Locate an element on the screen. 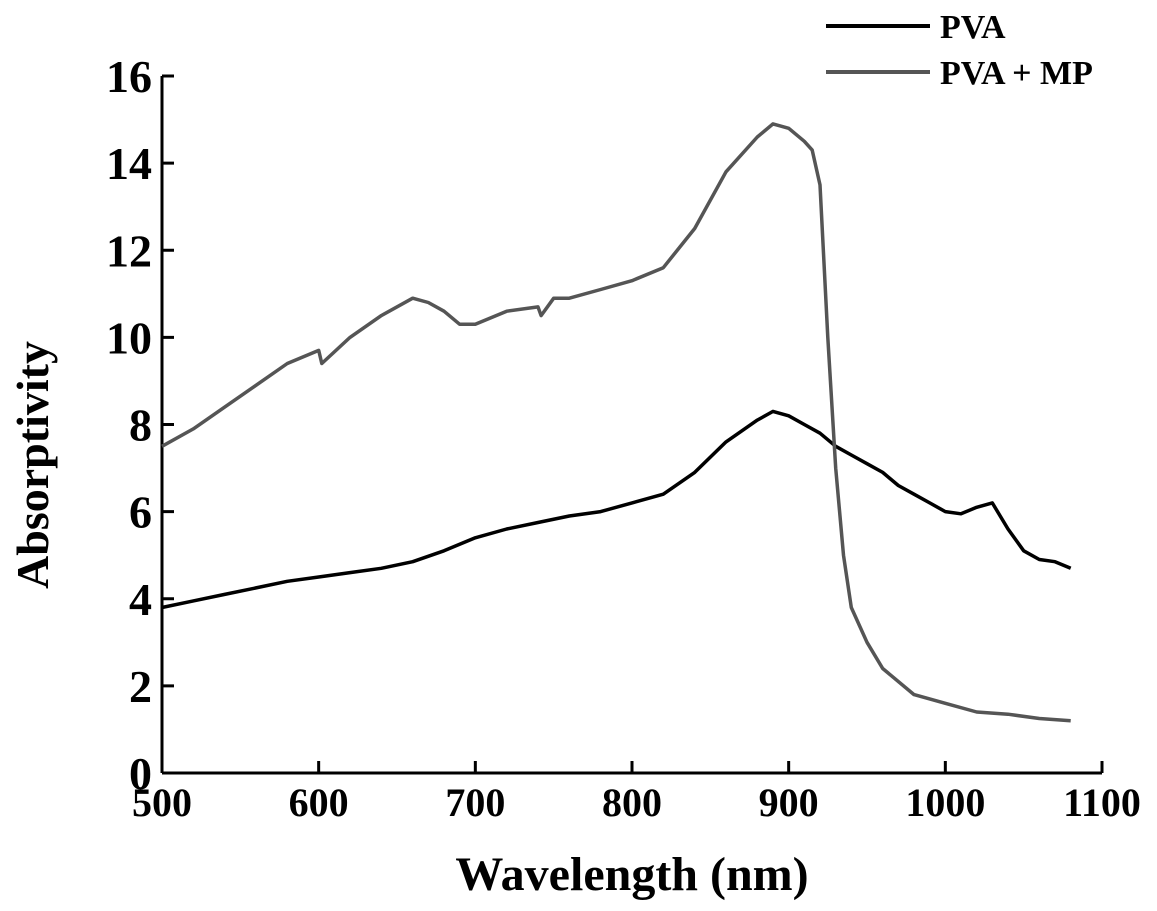 Image resolution: width=1157 pixels, height=911 pixels. legend: PVA PVA + MP is located at coordinates (959, 50).